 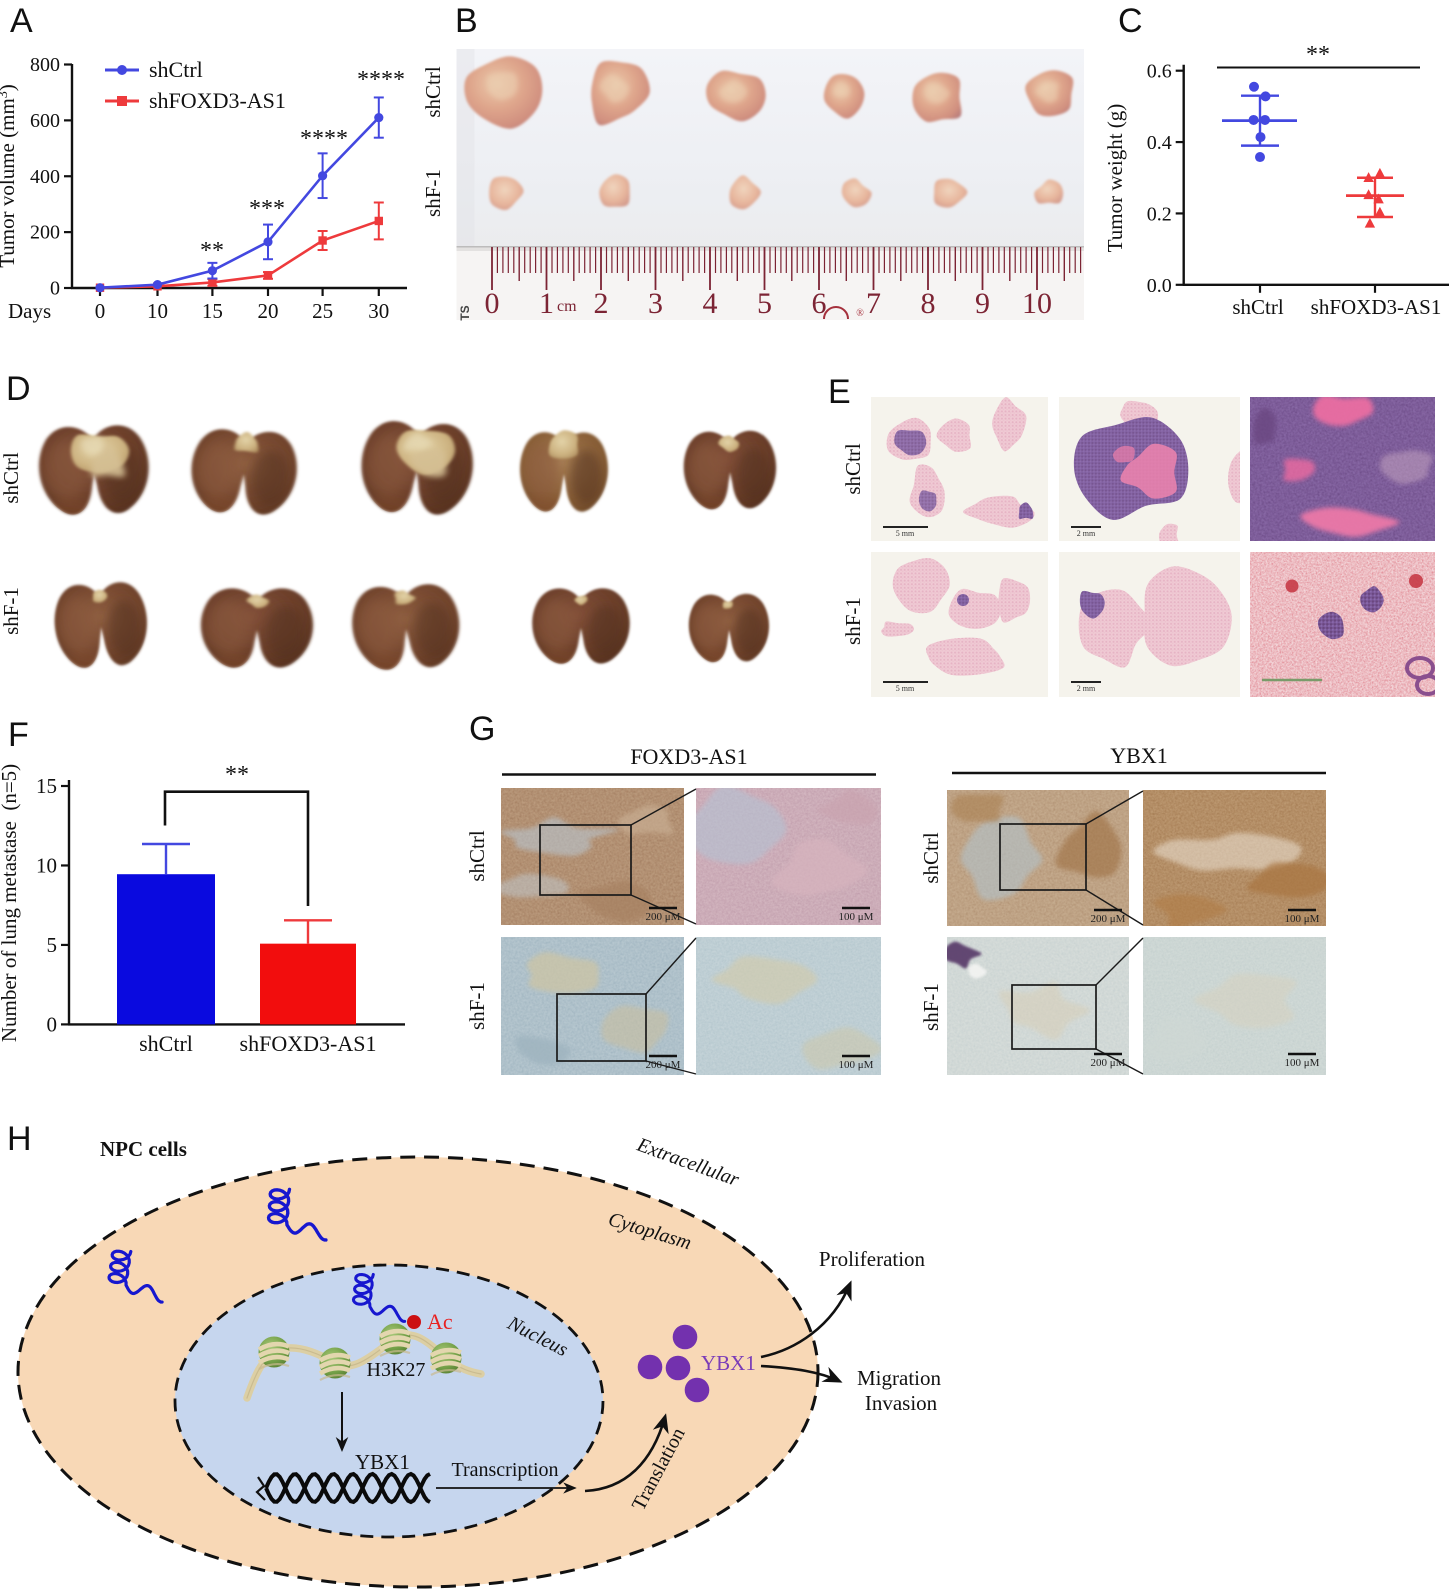 I want to click on svg-text: F, so click(x=18, y=735).